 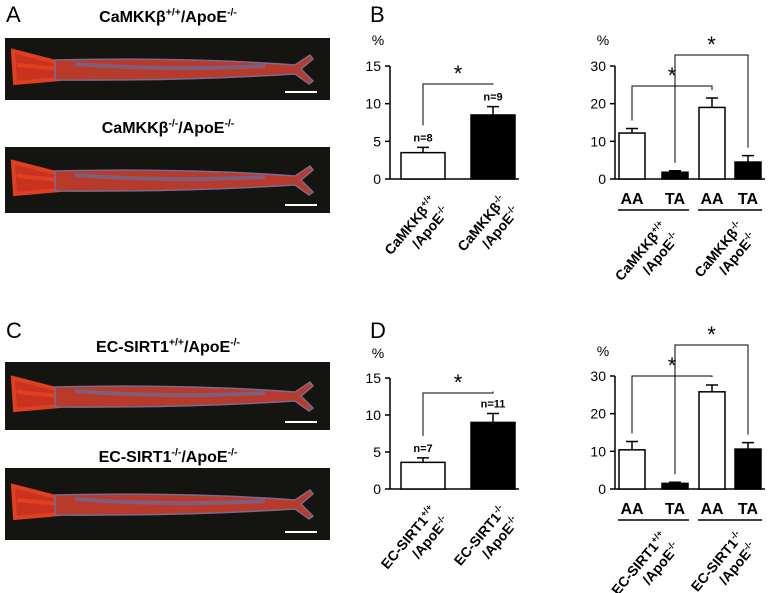 What do you see at coordinates (377, 14) in the screenshot?
I see `panel-letter: B` at bounding box center [377, 14].